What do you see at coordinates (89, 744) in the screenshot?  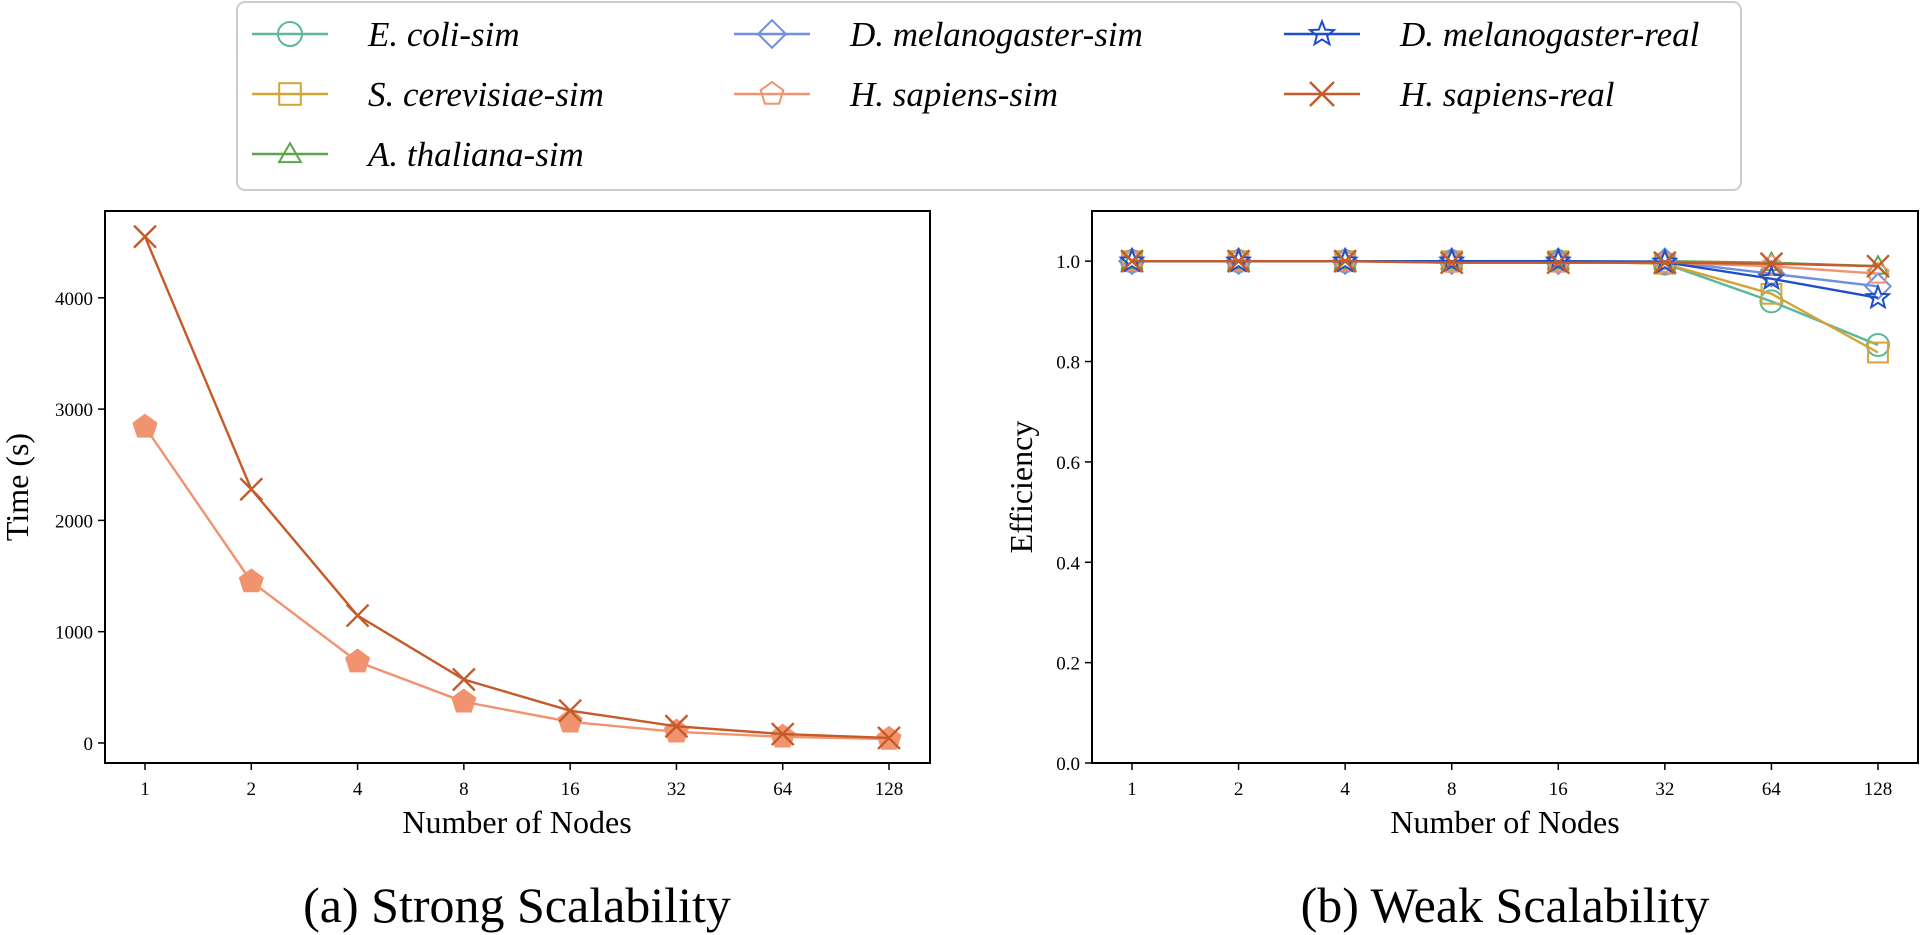 I see `y-tick-label: 0` at bounding box center [89, 744].